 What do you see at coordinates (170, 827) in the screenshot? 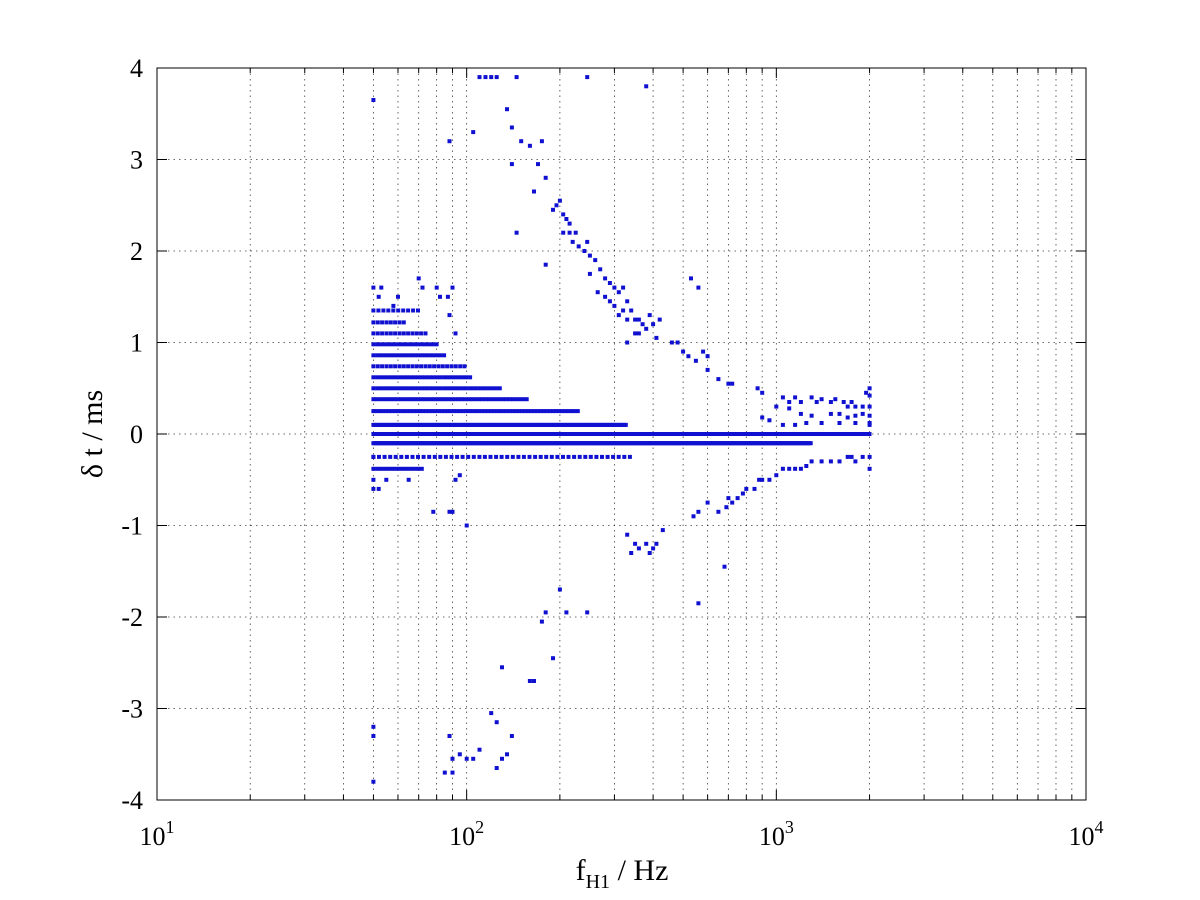
I see `x-tick-exponent: 1` at bounding box center [170, 827].